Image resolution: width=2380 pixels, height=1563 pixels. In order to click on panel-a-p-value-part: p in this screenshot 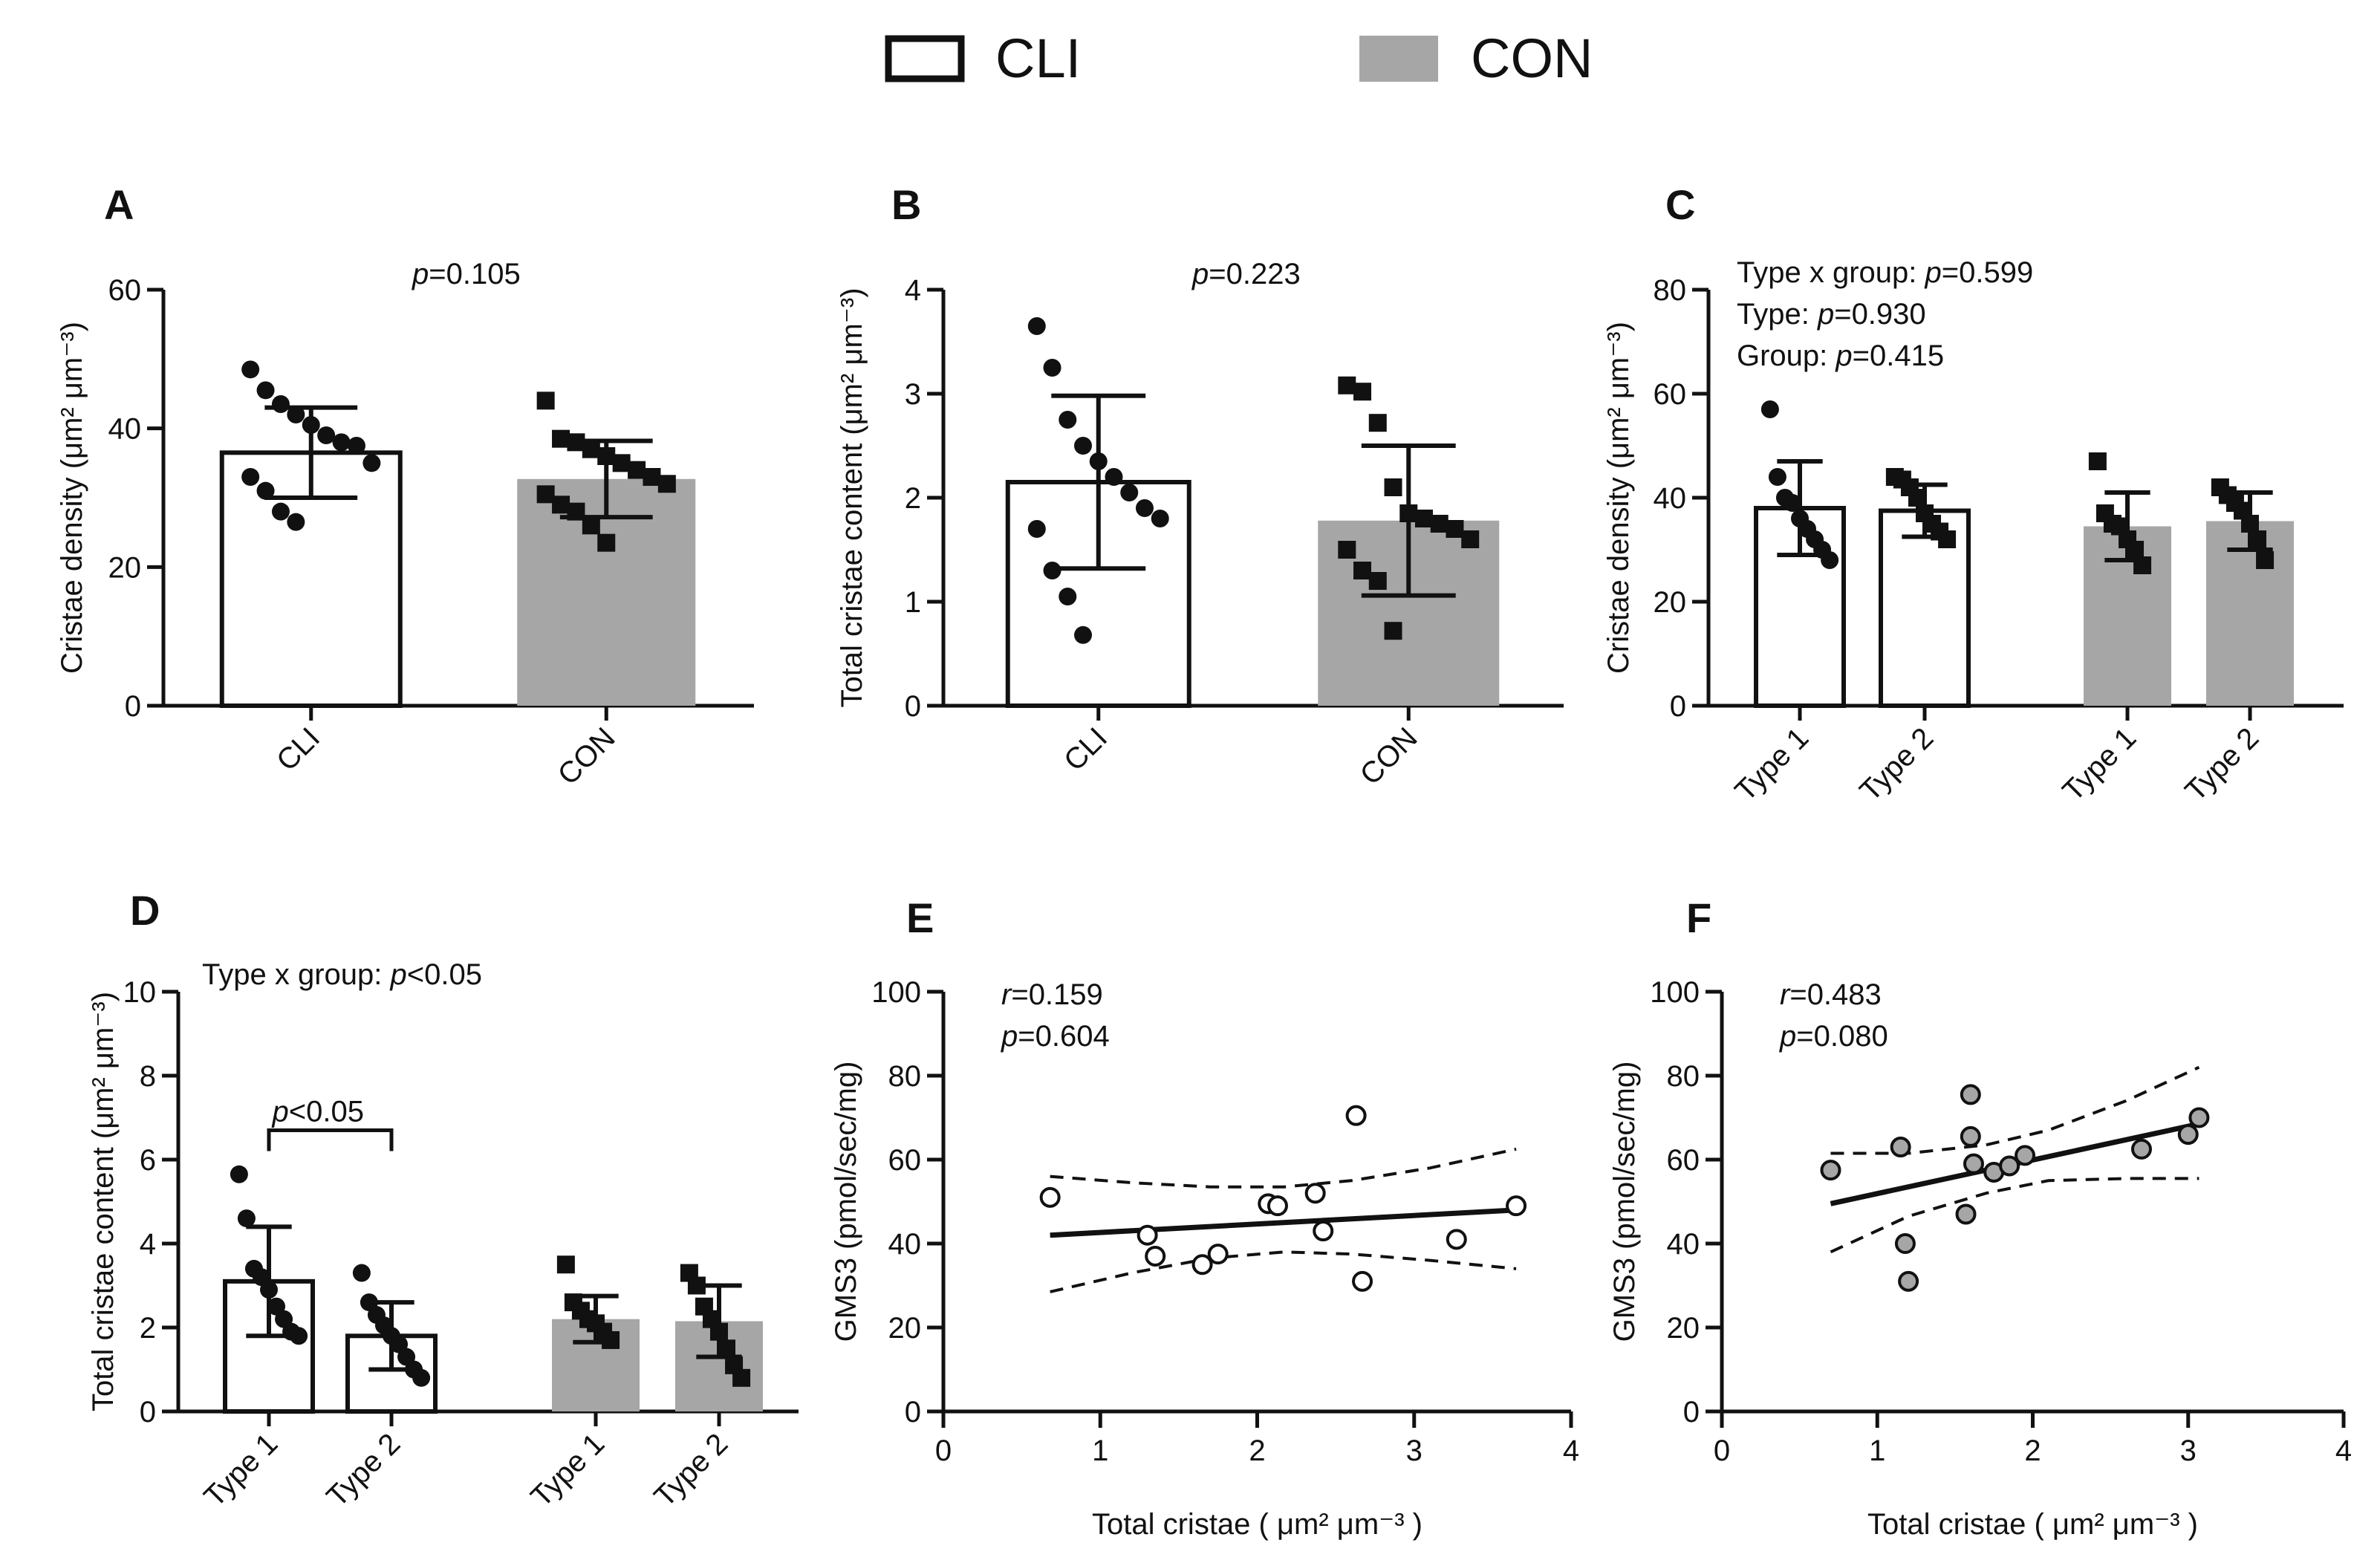, I will do `click(421, 274)`.